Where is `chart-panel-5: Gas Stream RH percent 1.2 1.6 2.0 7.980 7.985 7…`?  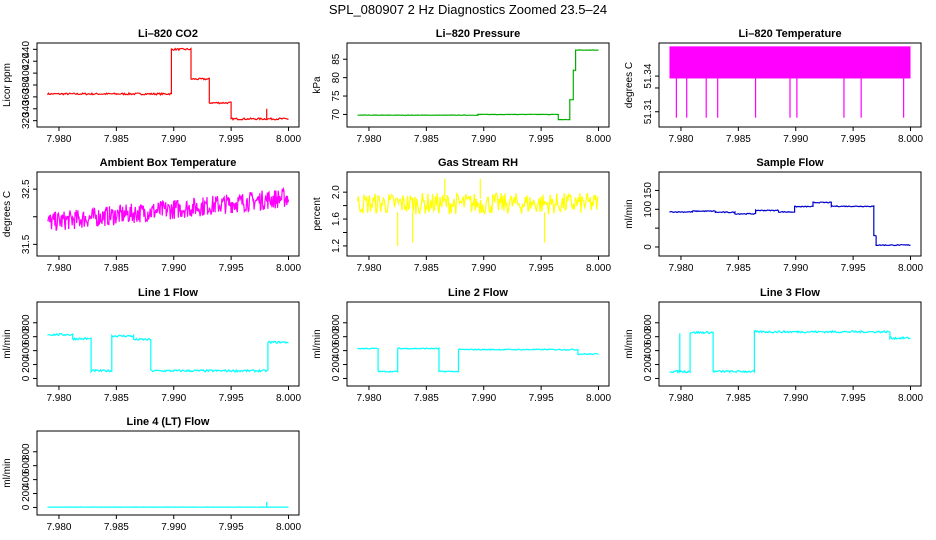 chart-panel-5: Gas Stream RH percent 1.2 1.6 2.0 7.980 7.985 7… is located at coordinates (461, 215).